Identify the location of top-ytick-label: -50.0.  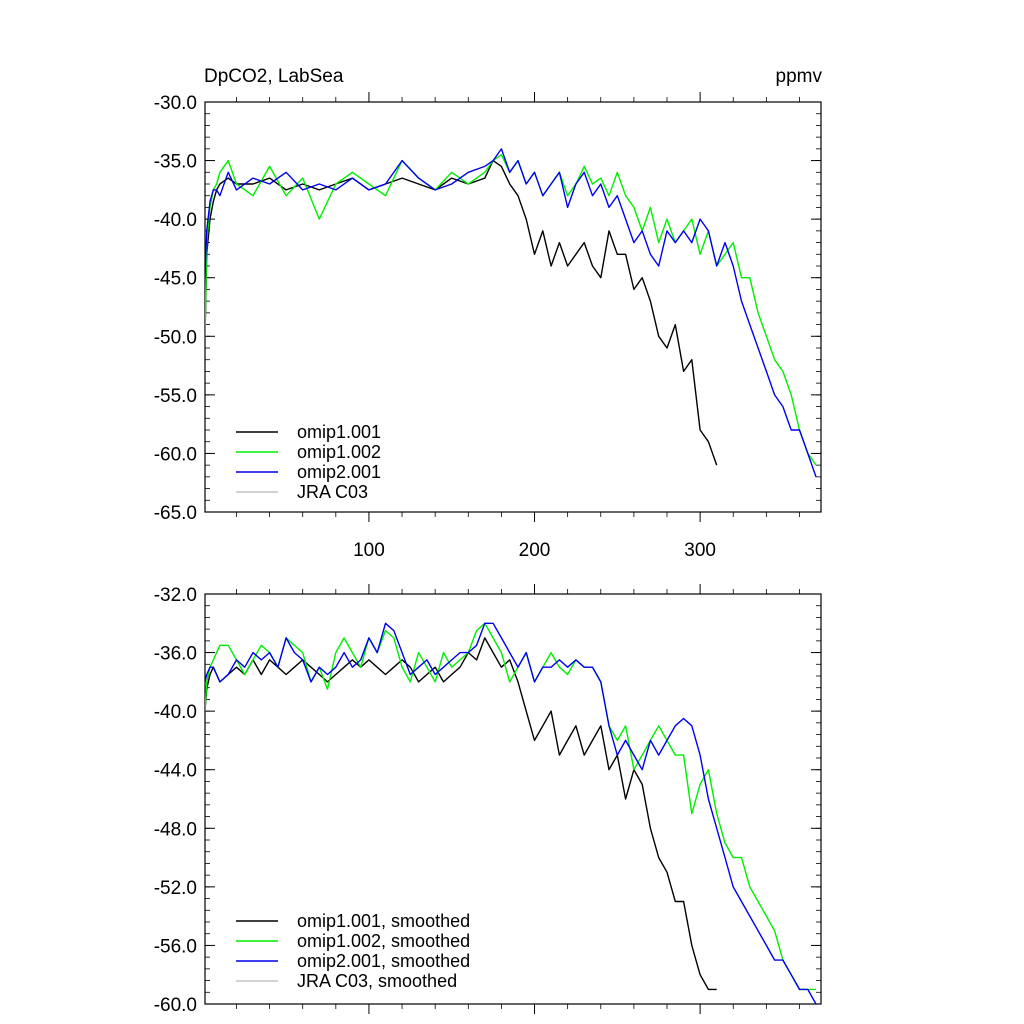
(175, 337).